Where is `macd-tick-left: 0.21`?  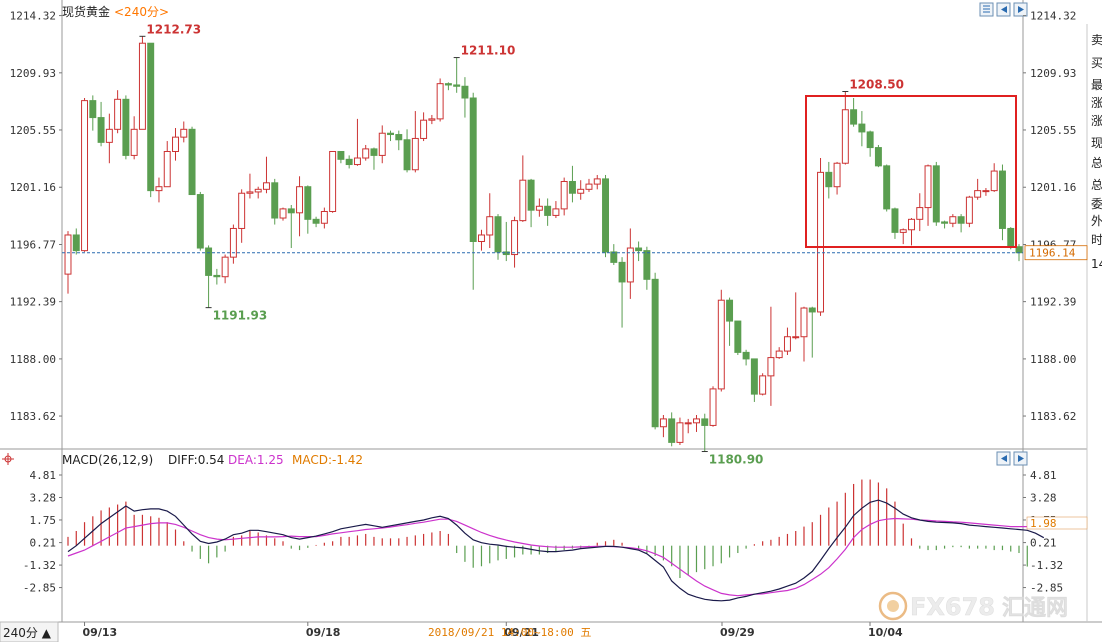
macd-tick-left: 0.21 is located at coordinates (43, 543).